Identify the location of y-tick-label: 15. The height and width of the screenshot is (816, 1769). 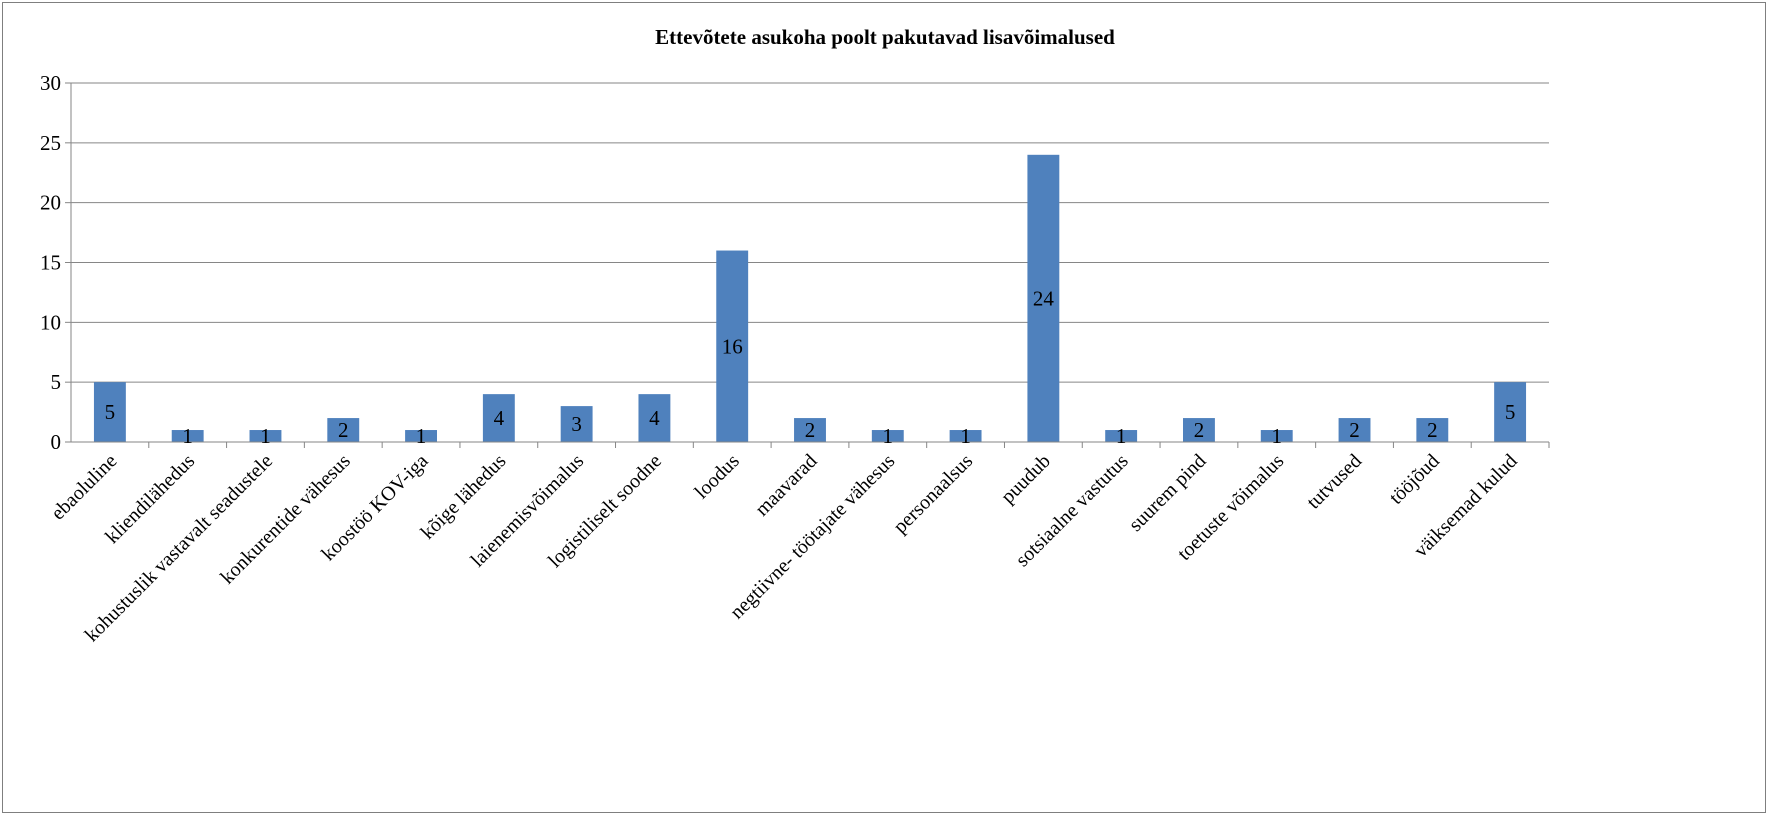
(50, 263).